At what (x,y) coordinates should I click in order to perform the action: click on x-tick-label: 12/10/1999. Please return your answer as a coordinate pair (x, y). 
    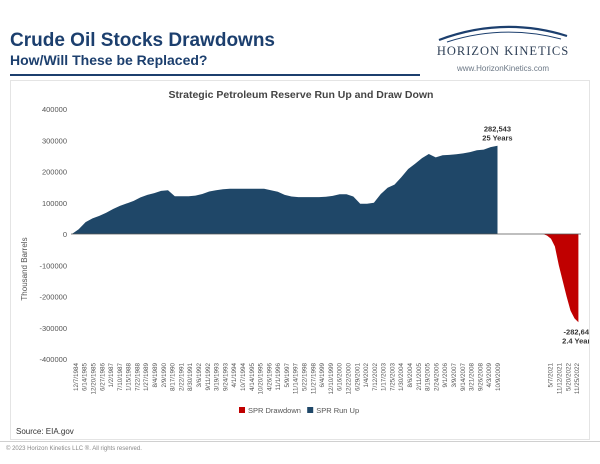
    Looking at the image, I should click on (331, 379).